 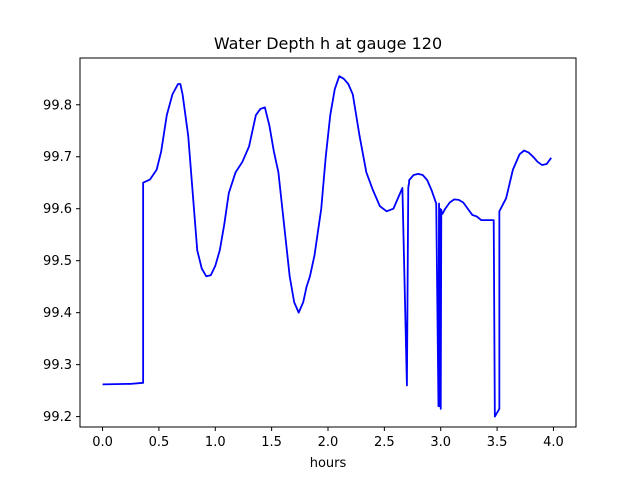 What do you see at coordinates (440, 442) in the screenshot?
I see `x-tick-label: 3.0` at bounding box center [440, 442].